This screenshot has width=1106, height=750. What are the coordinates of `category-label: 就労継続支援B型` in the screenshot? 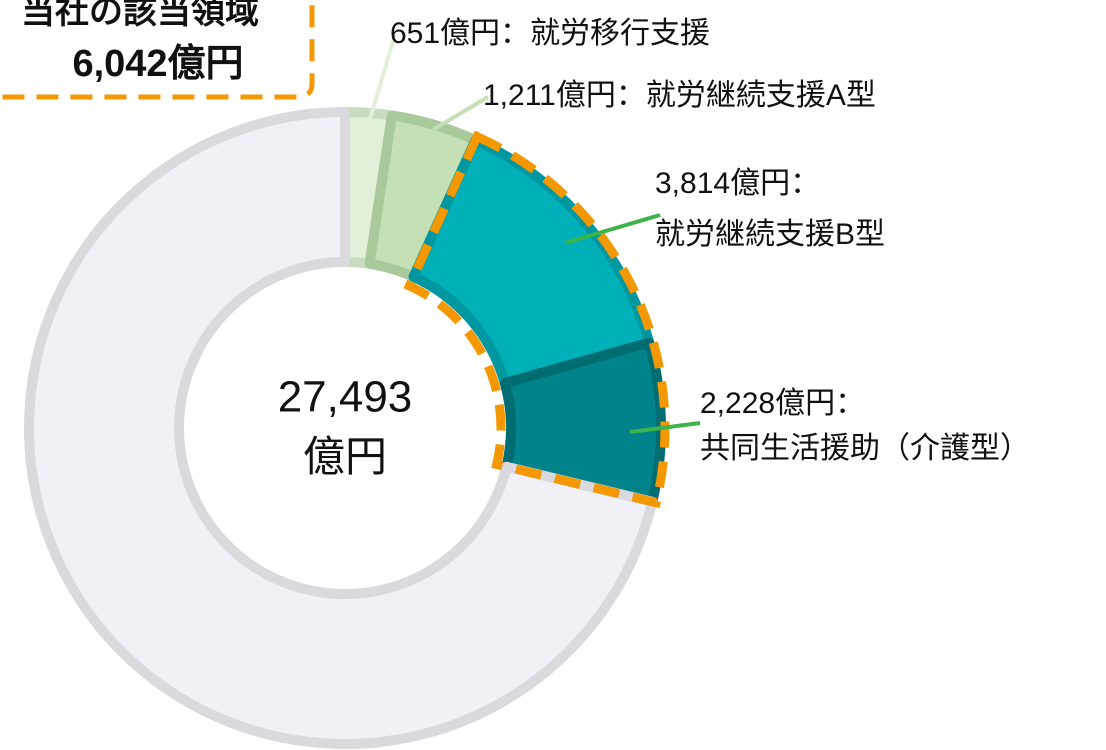 It's located at (770, 234).